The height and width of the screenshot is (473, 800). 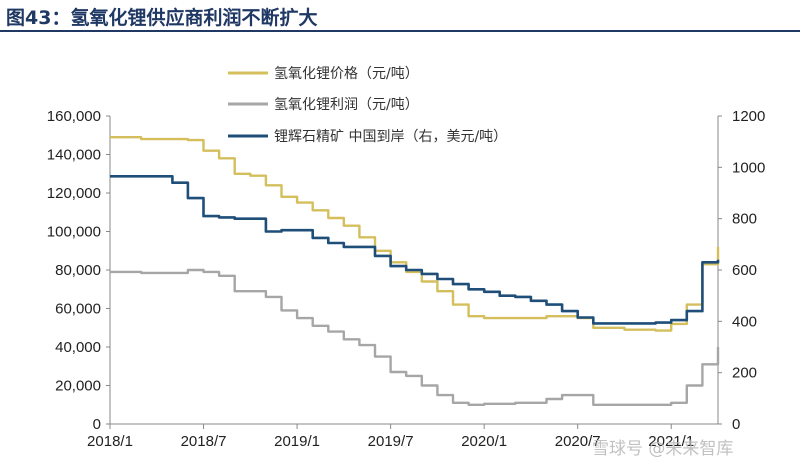 I want to click on y-right-tick-label: 0, so click(x=736, y=424).